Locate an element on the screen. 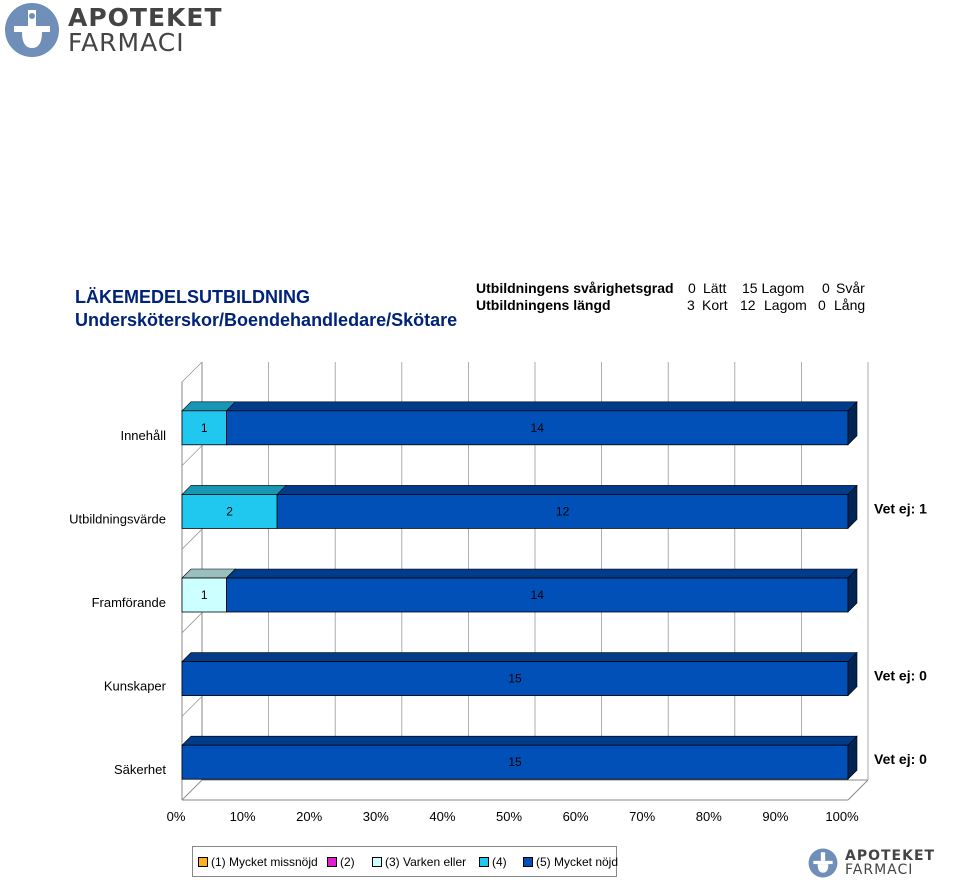 This screenshot has height=882, width=960. legend-item-1: (1) Mycket missnöjd is located at coordinates (258, 862).